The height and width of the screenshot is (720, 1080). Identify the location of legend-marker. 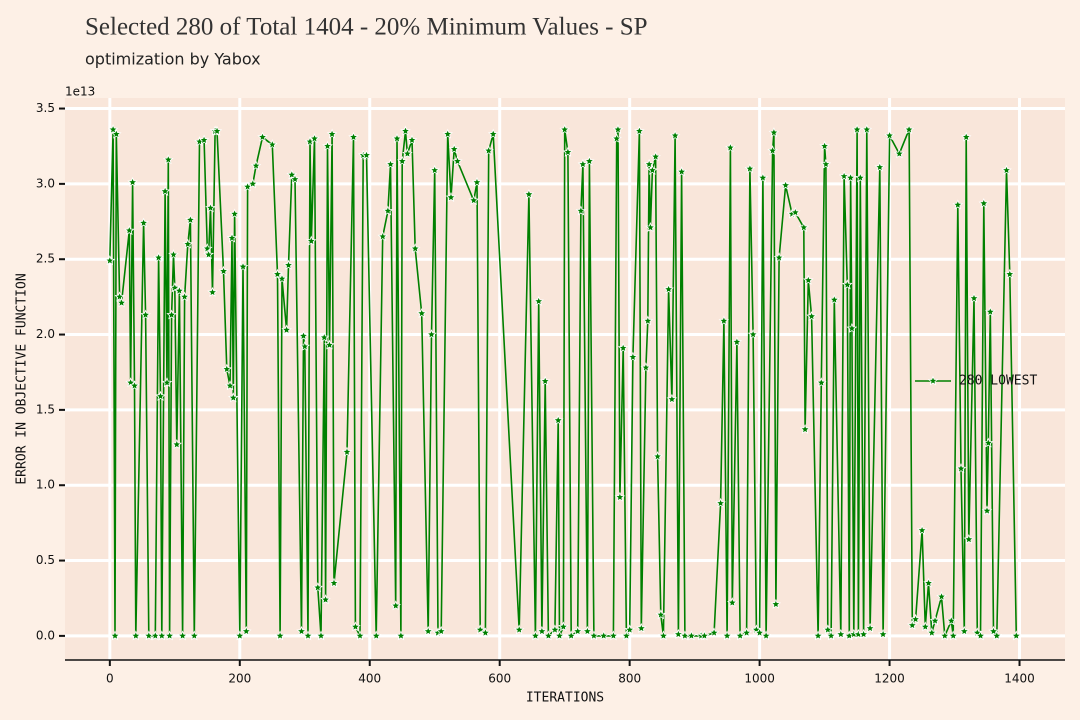
(933, 380).